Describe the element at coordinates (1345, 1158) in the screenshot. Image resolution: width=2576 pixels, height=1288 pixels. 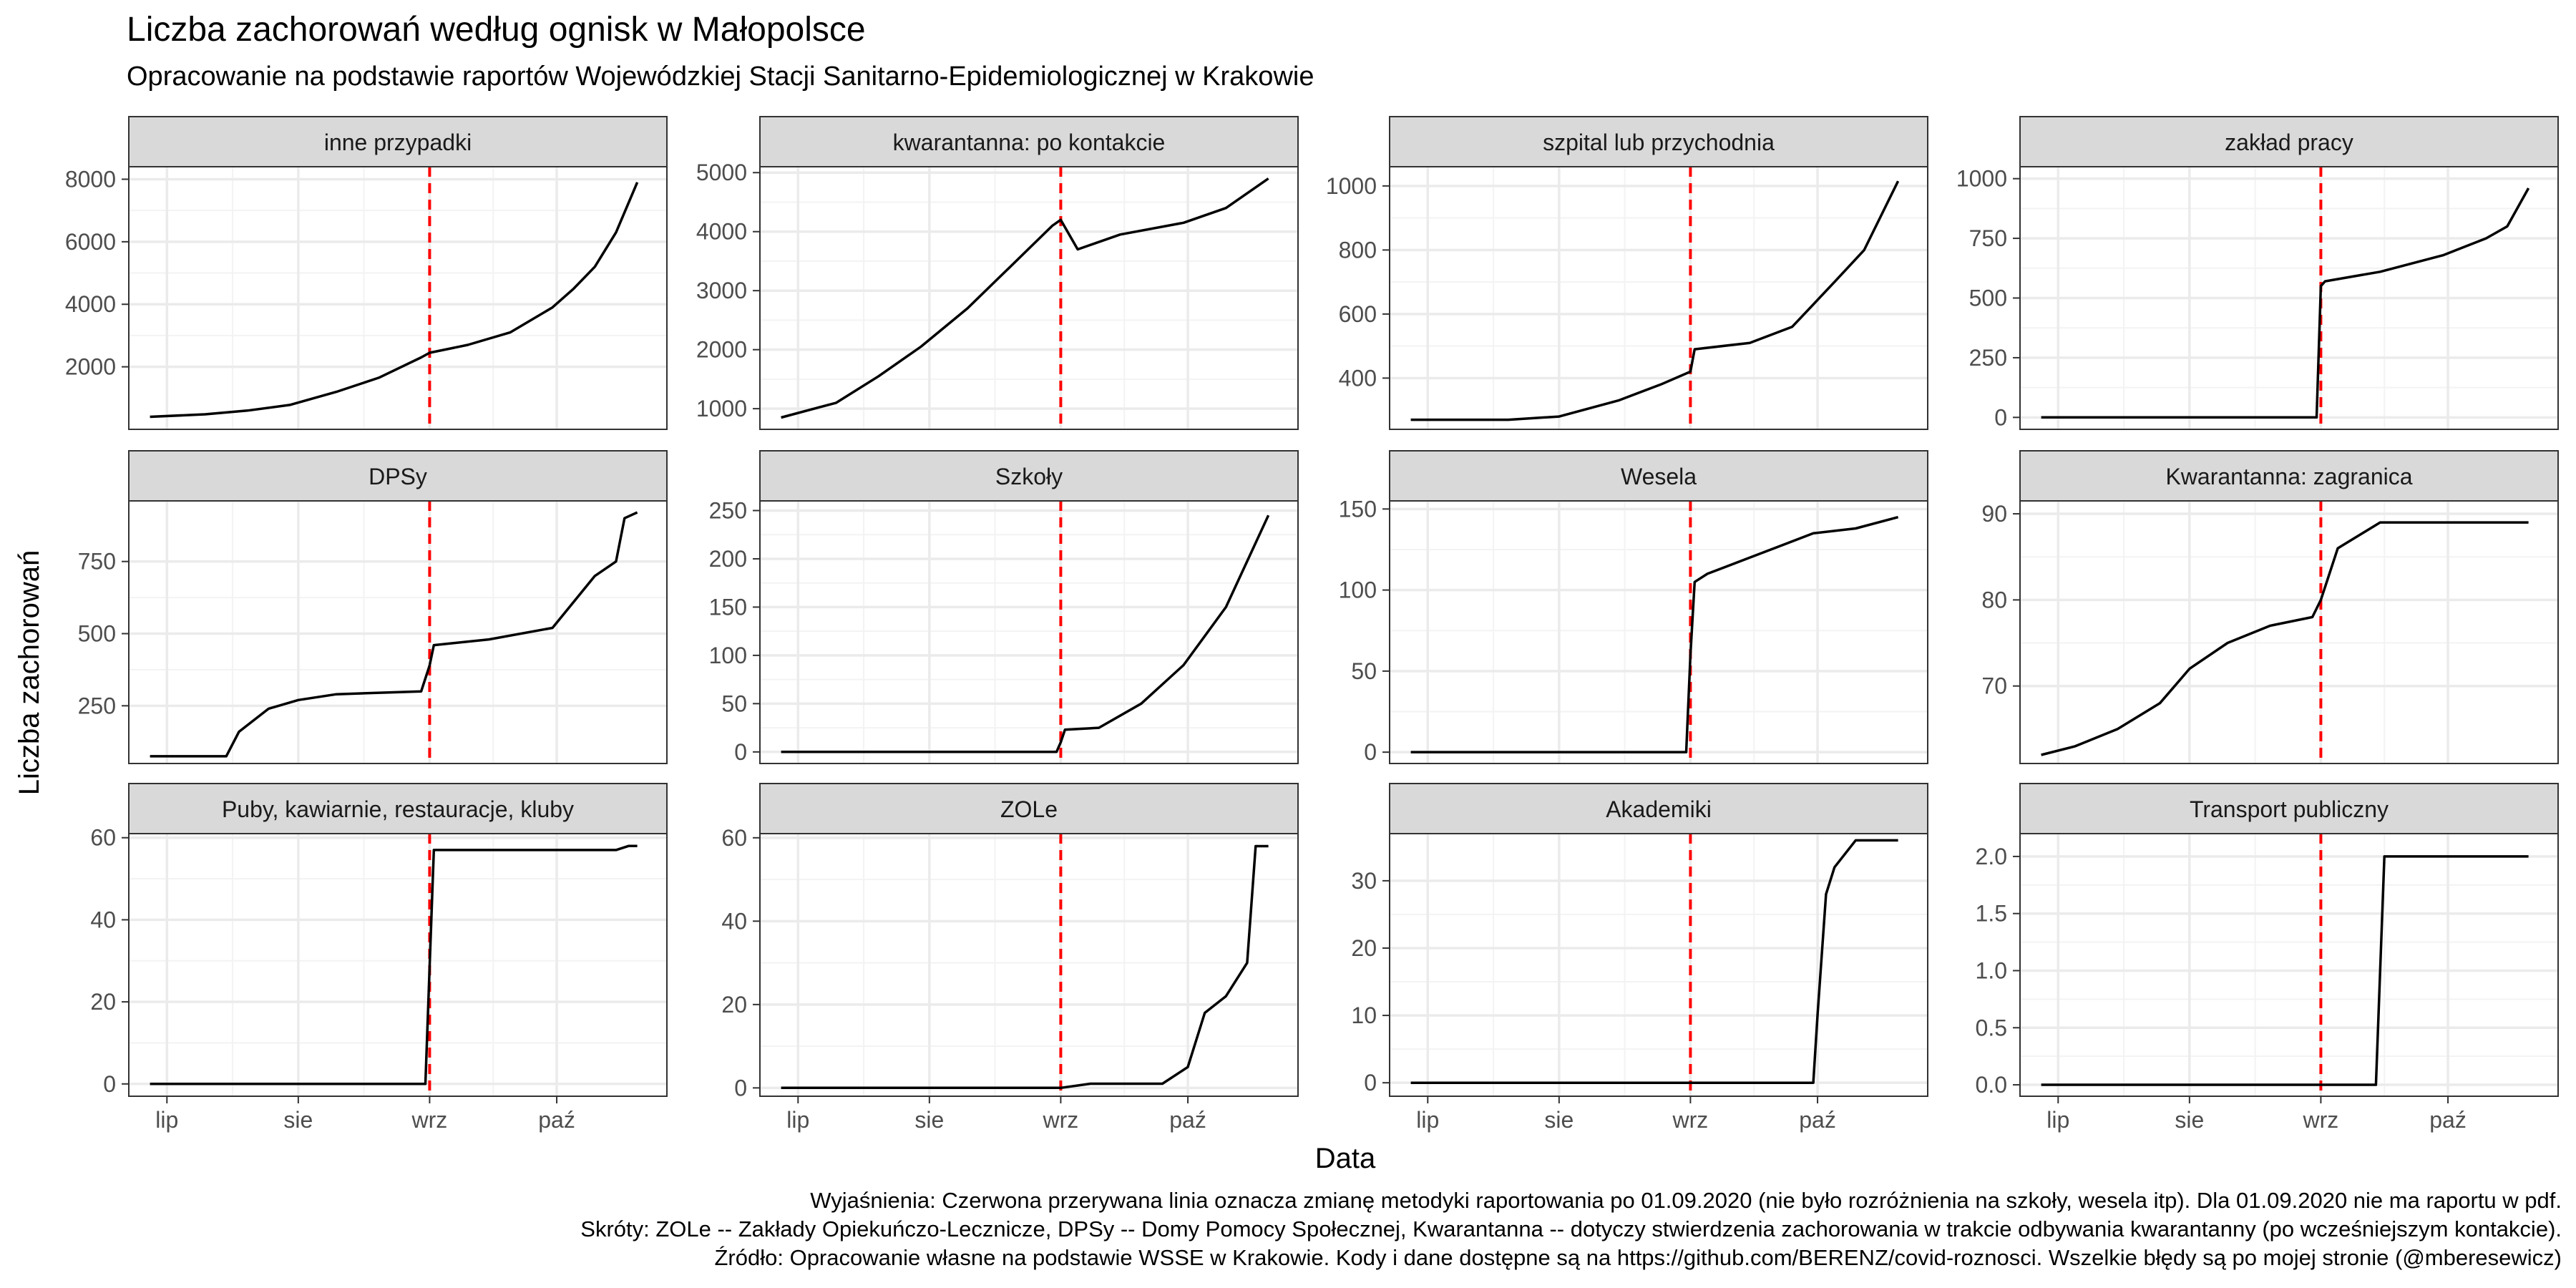
I see `x-axis-title: Data` at that location.